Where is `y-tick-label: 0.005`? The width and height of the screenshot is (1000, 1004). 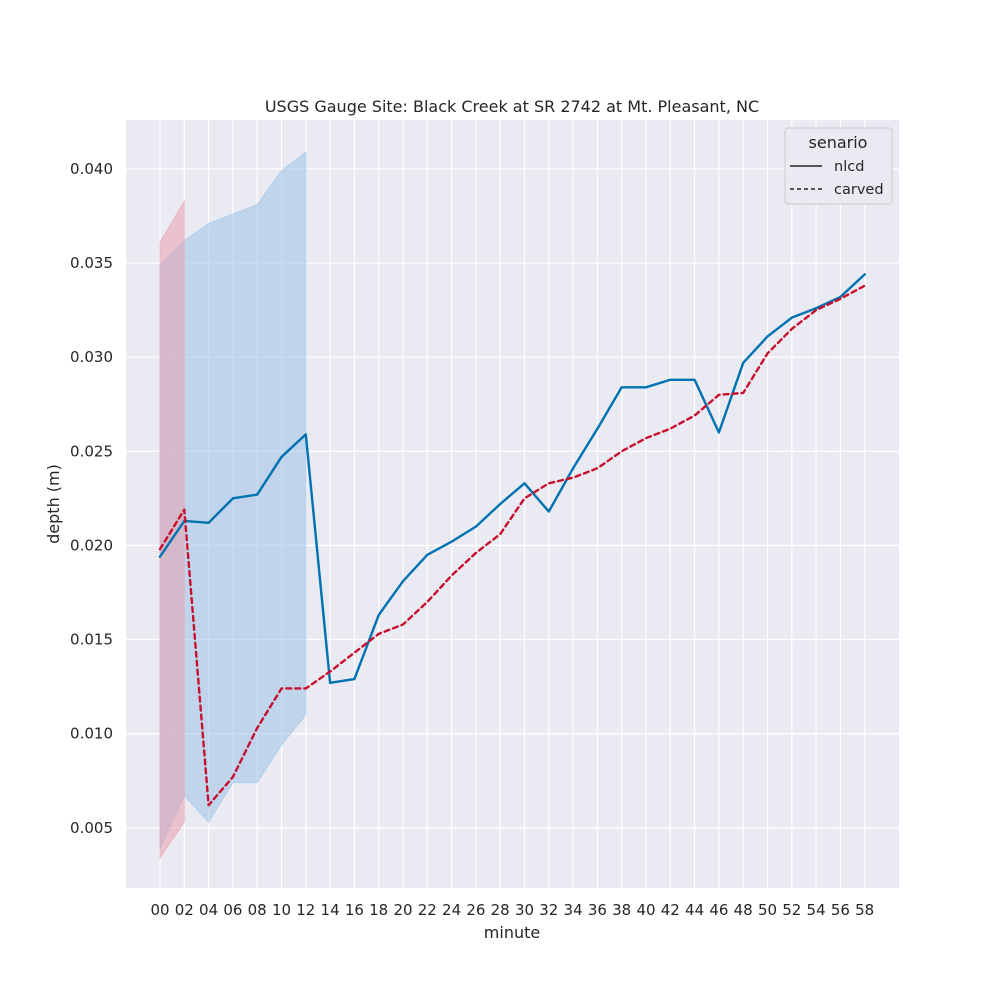 y-tick-label: 0.005 is located at coordinates (91, 828).